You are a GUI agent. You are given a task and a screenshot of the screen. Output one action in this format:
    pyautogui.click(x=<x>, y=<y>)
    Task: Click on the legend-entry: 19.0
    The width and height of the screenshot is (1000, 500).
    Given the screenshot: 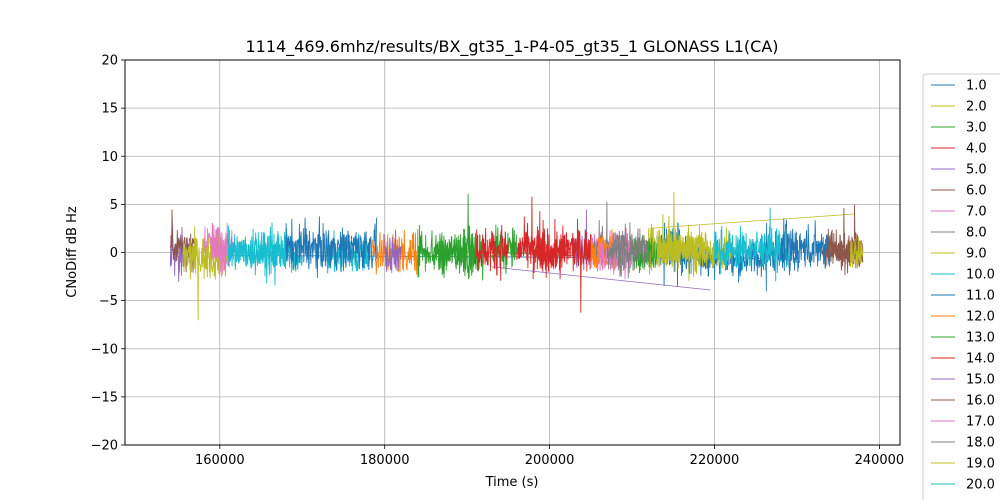 What is the action you would take?
    pyautogui.click(x=980, y=464)
    